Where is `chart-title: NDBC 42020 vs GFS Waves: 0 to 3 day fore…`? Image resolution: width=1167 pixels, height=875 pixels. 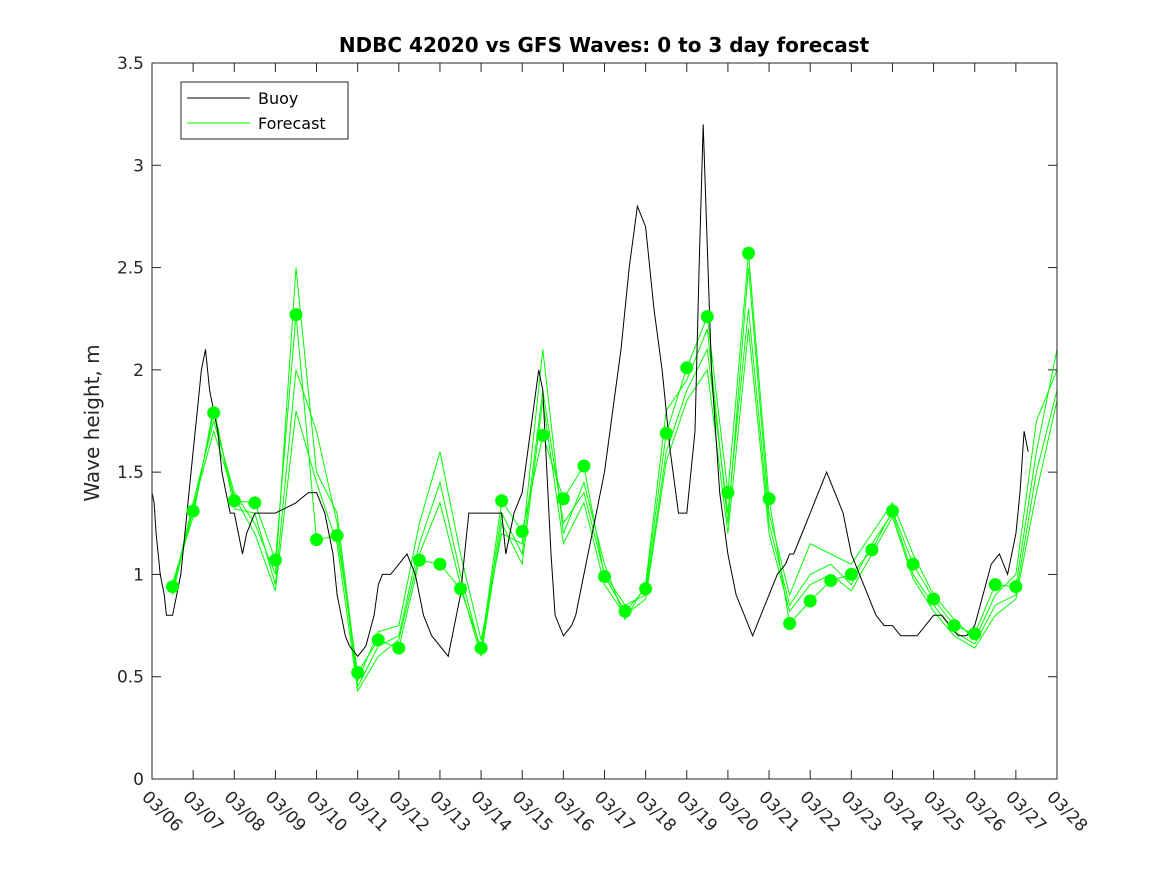
chart-title: NDBC 42020 vs GFS Waves: 0 to 3 day fore… is located at coordinates (604, 45).